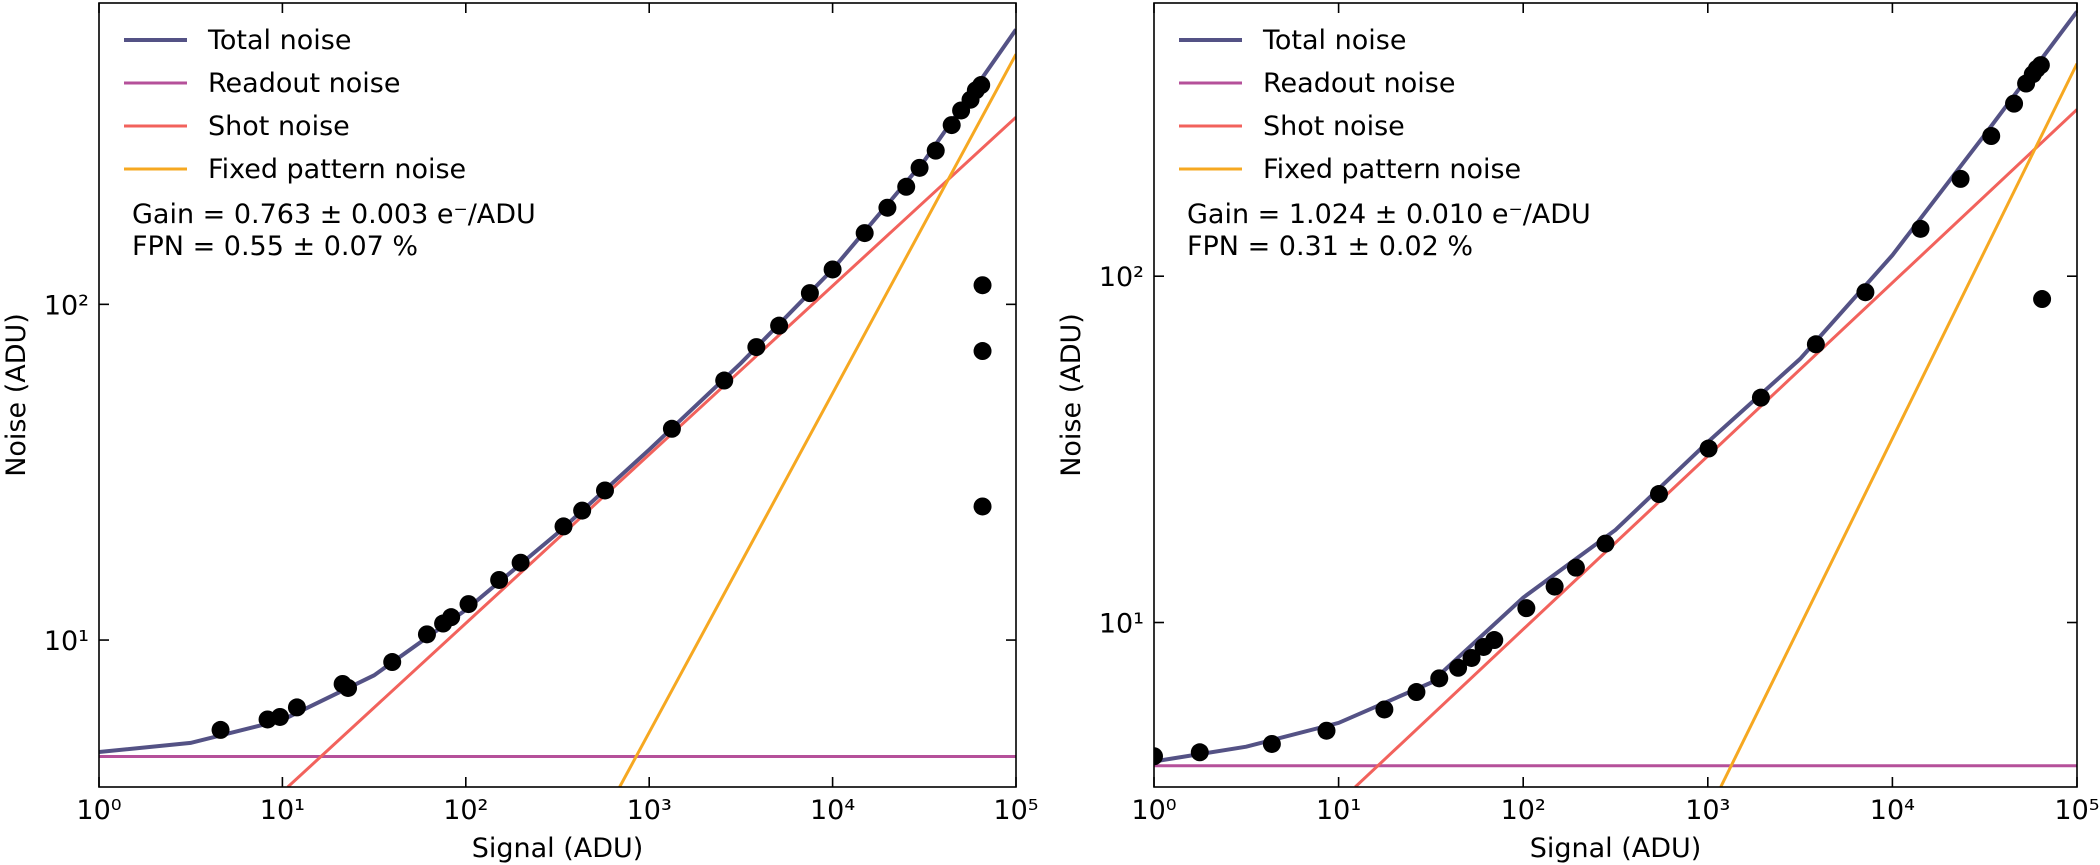 This screenshot has width=2100, height=865. What do you see at coordinates (275, 246) in the screenshot?
I see `annotation: FPN = 0.55 ± 0.07 %` at bounding box center [275, 246].